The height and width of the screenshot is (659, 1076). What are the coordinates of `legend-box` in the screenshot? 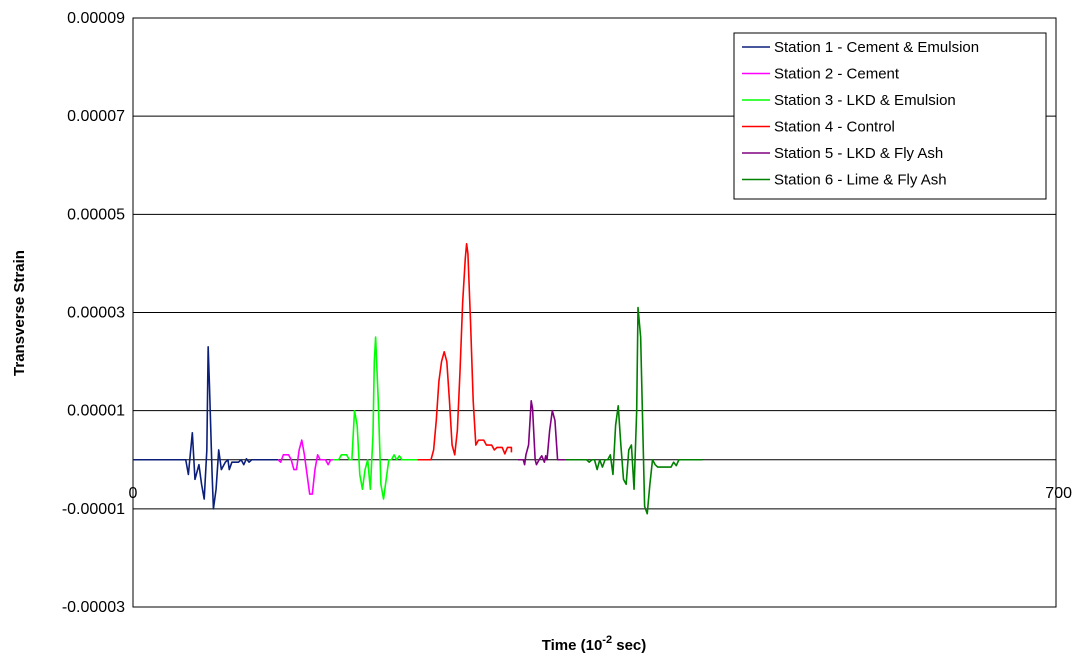 It's located at (890, 116).